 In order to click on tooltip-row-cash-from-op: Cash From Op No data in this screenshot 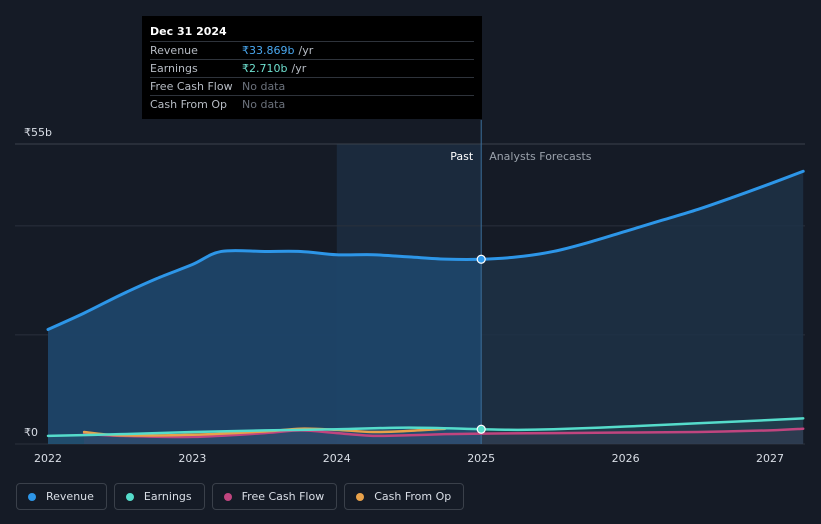, I will do `click(312, 104)`.